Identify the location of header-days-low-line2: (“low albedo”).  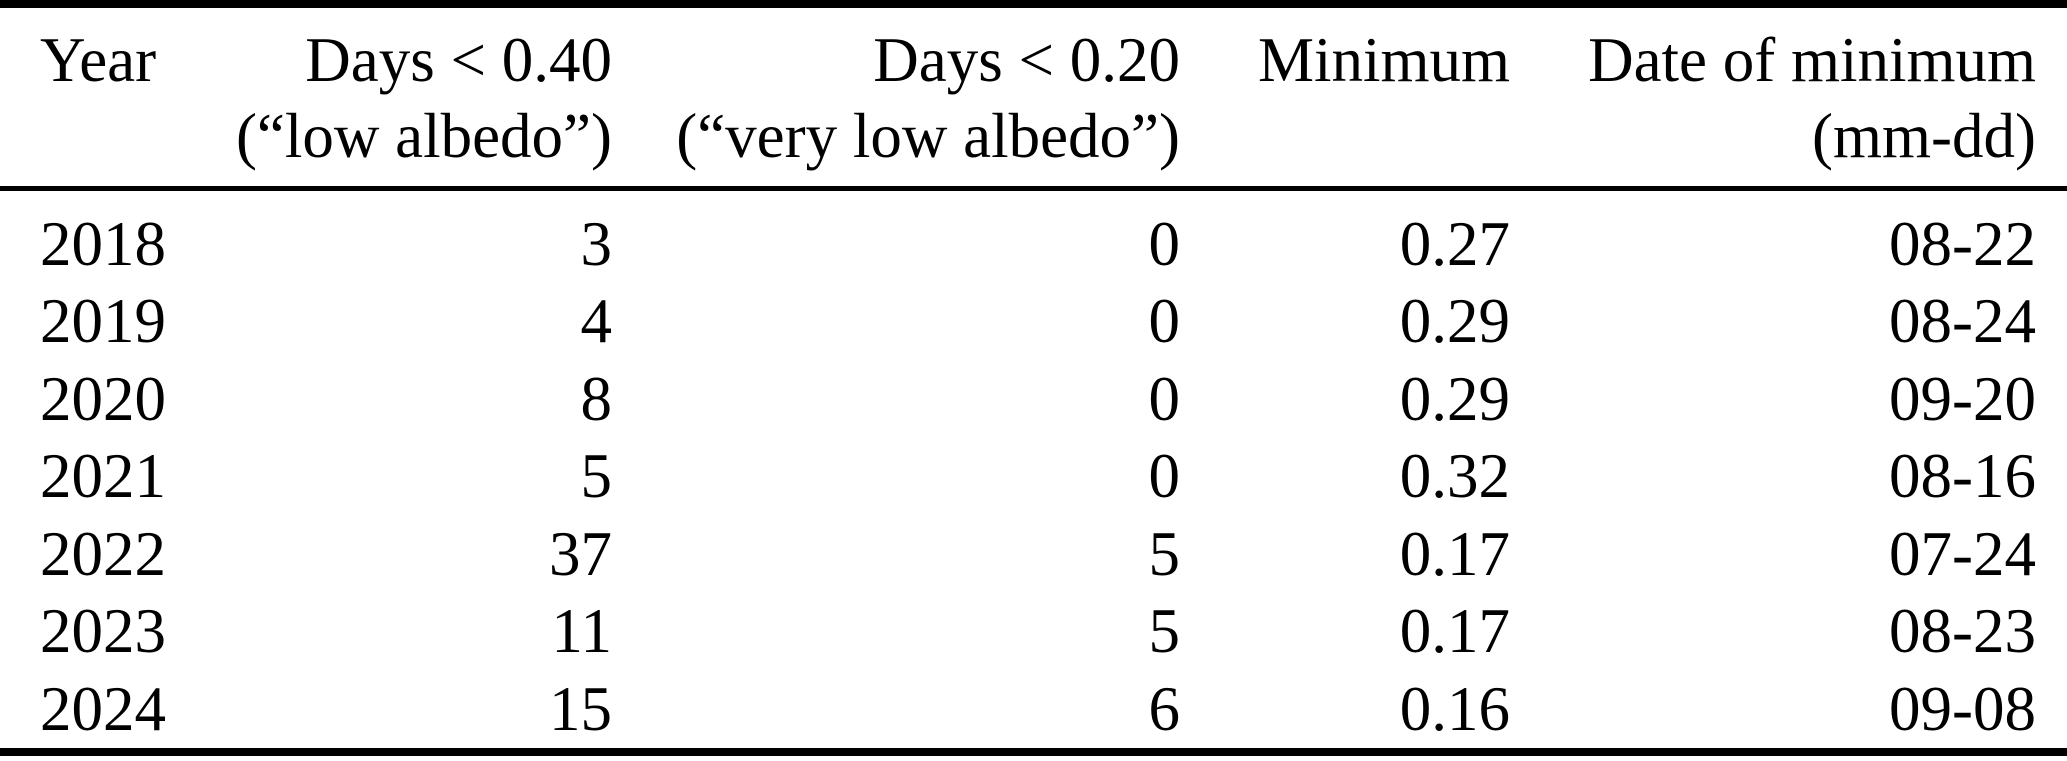
(423, 136).